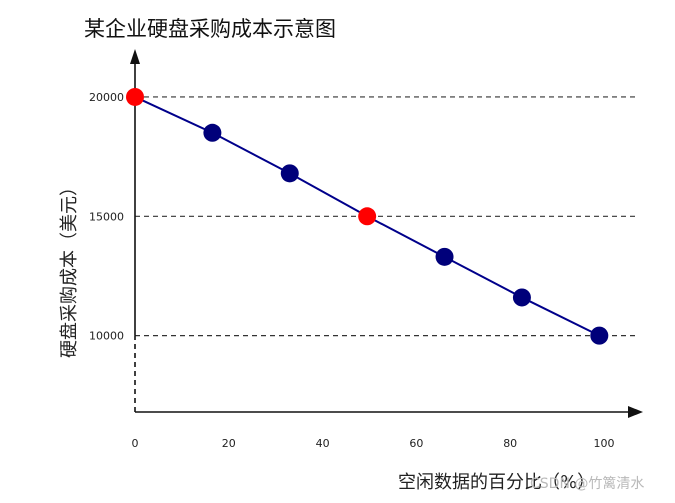 The image size is (675, 503). Describe the element at coordinates (229, 443) in the screenshot. I see `x-tick-label: 20` at that location.